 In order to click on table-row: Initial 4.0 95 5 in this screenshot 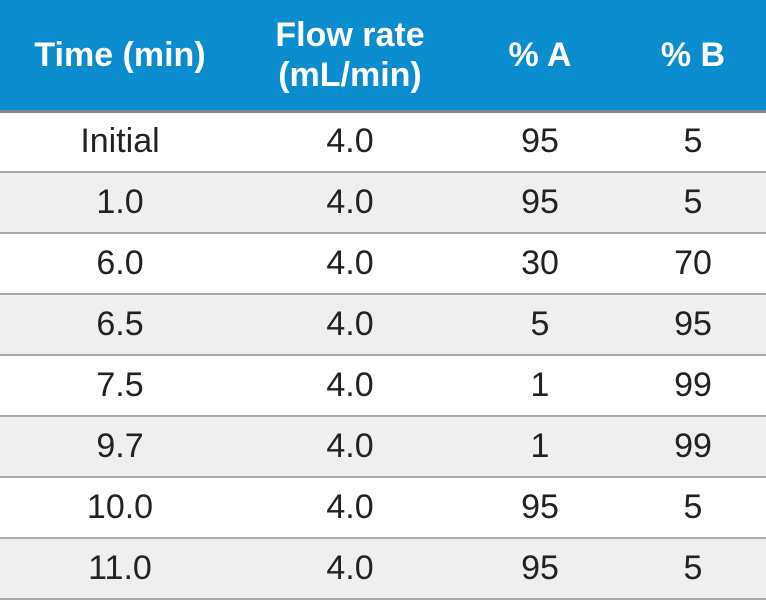, I will do `click(383, 141)`.